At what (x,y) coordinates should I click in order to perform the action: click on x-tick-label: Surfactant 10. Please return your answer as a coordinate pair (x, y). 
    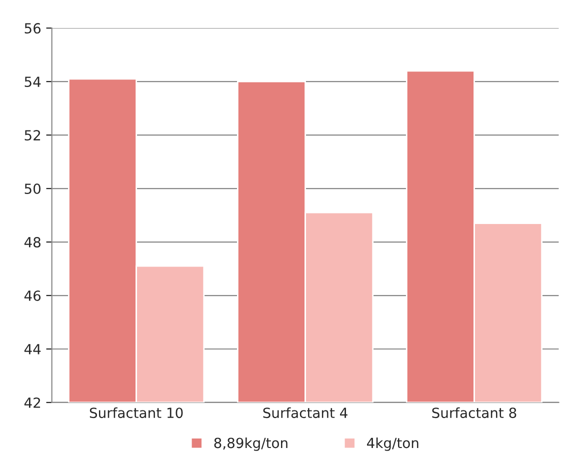
    Looking at the image, I should click on (136, 412).